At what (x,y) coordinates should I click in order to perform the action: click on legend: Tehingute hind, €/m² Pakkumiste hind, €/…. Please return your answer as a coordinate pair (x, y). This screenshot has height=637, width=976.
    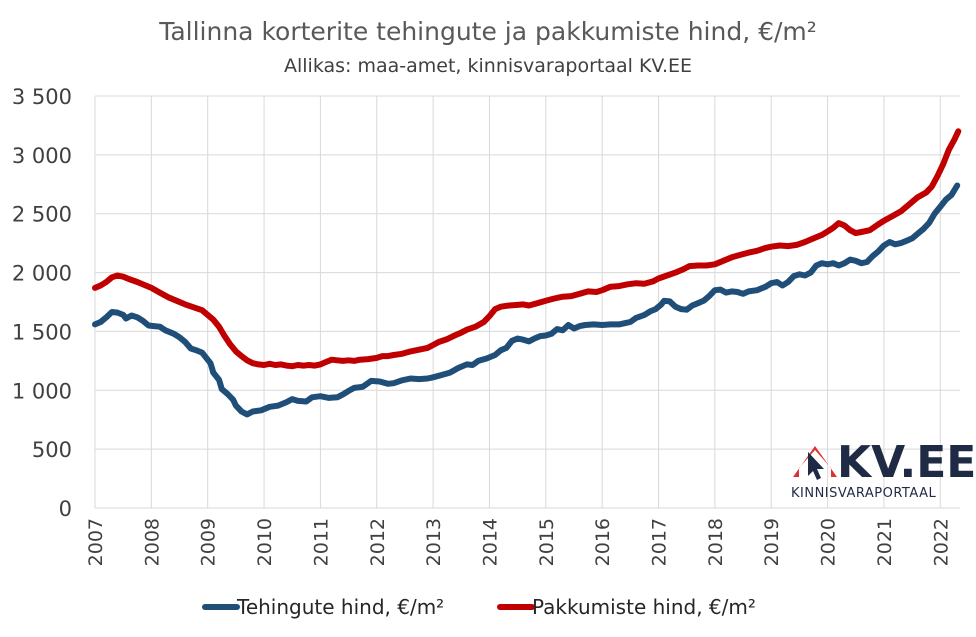
    Looking at the image, I should click on (479, 607).